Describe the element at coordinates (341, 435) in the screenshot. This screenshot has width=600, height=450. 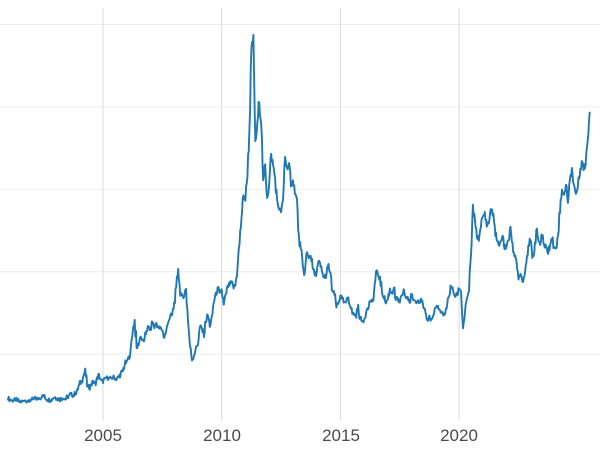
I see `x-tick-label-2015: 2015` at that location.